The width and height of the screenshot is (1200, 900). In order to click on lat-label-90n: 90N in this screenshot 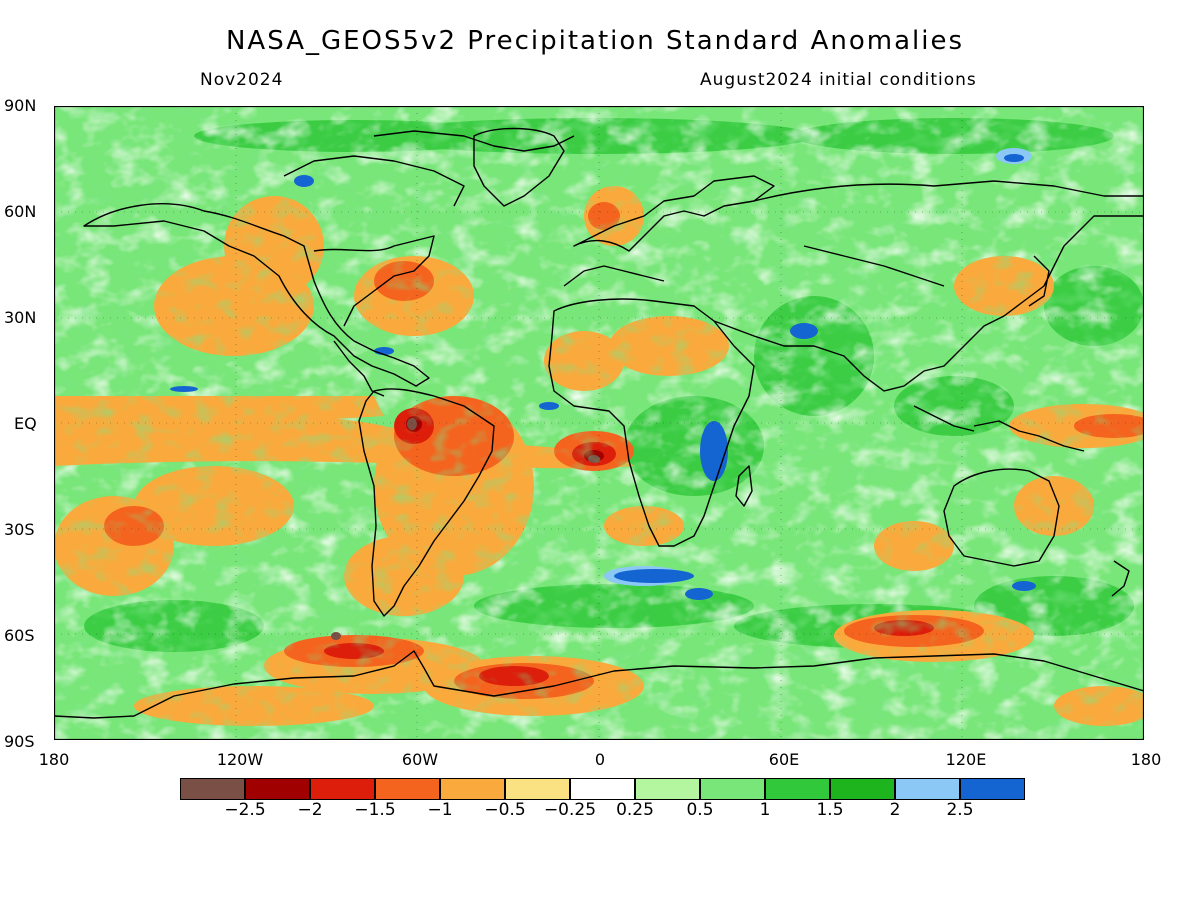, I will do `click(20, 105)`.